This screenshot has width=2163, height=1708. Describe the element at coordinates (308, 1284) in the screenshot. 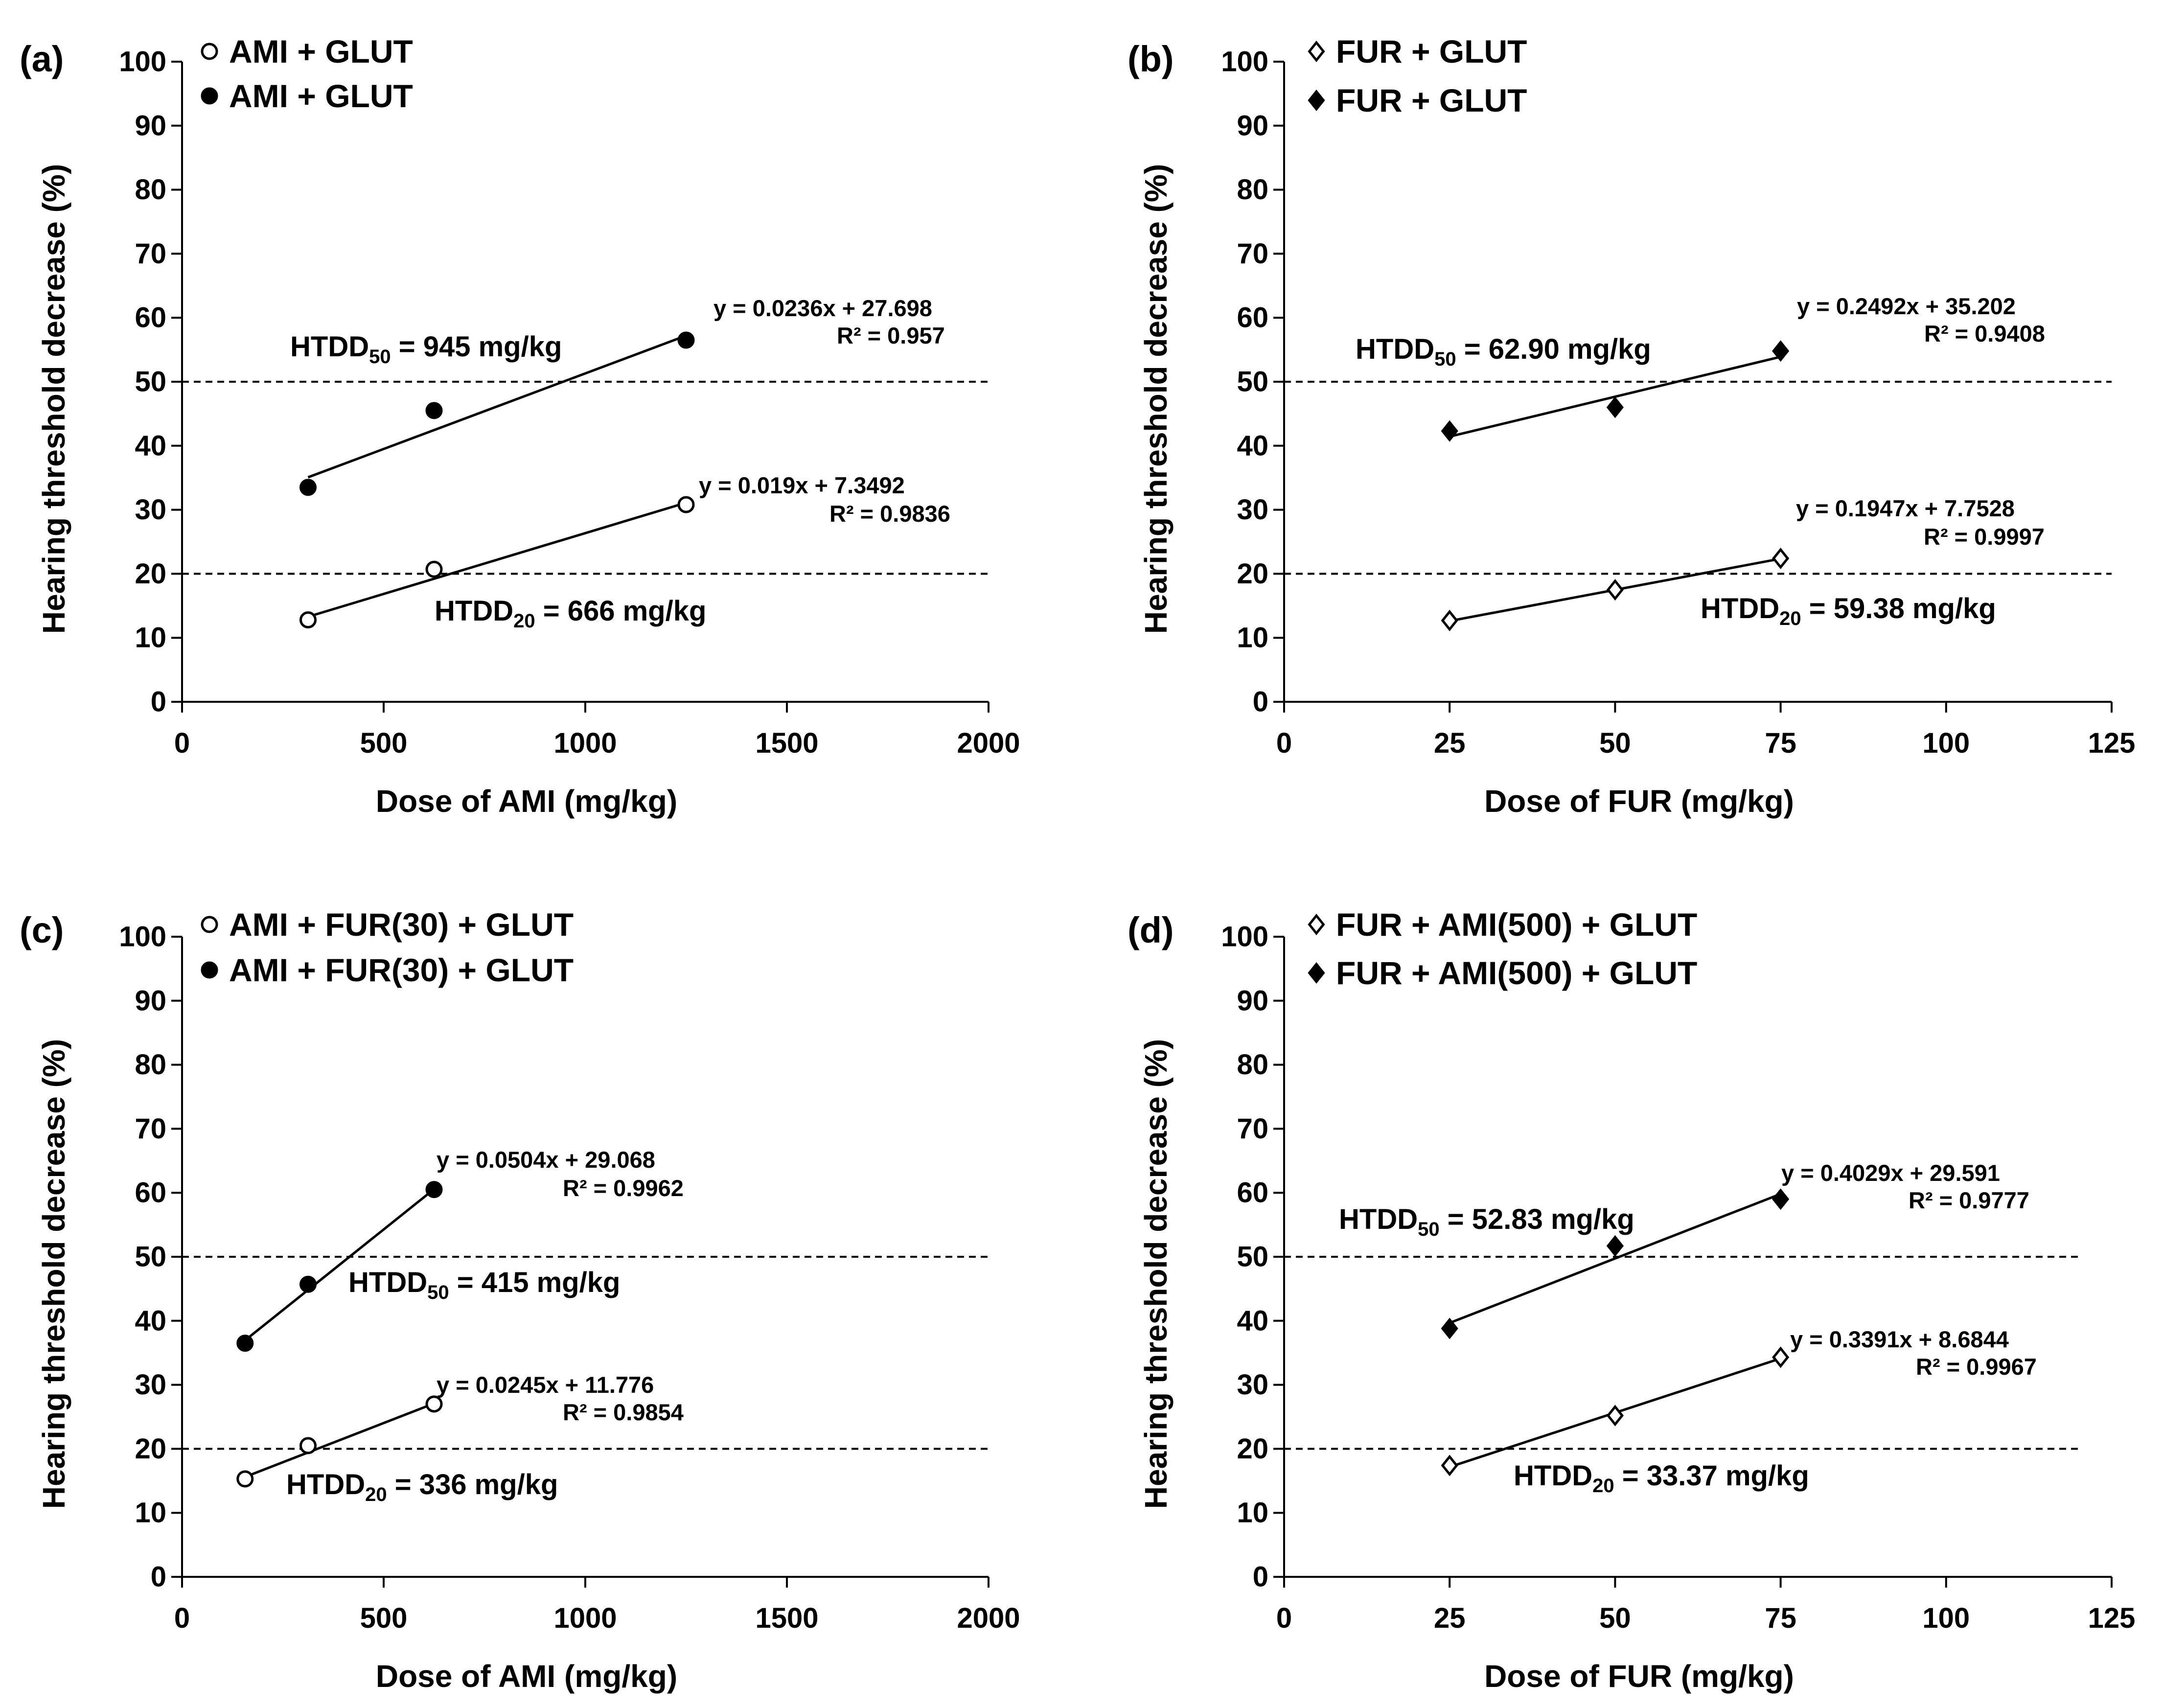

I see `data-point-filled-circle` at that location.